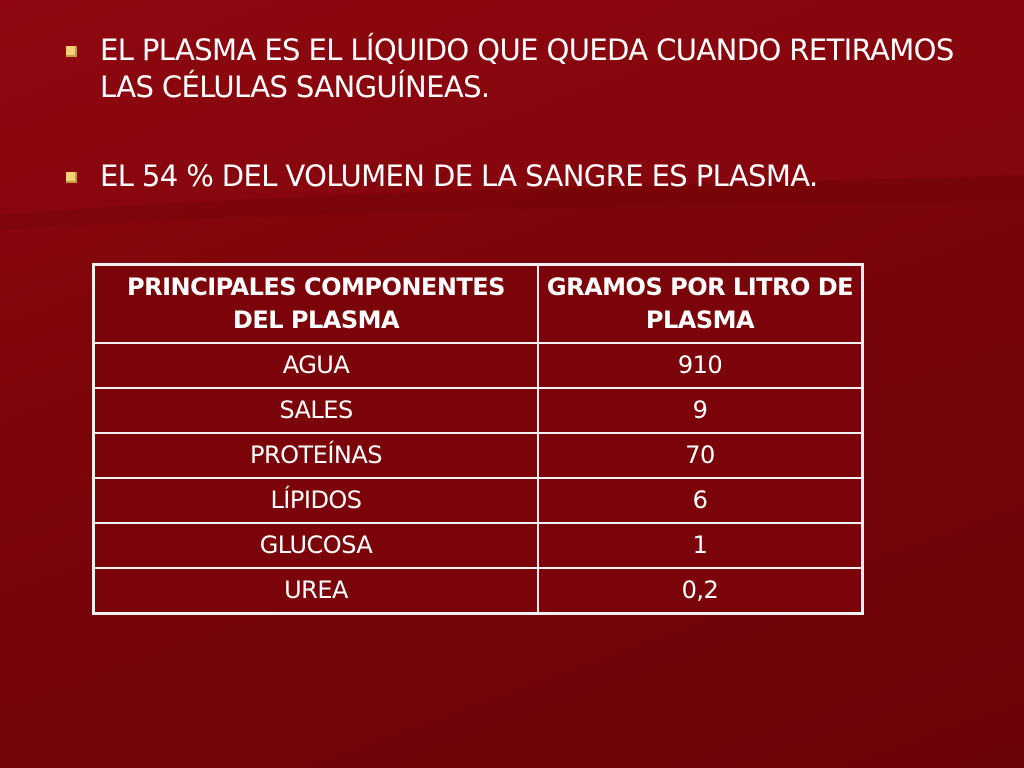 Image resolution: width=1024 pixels, height=768 pixels. Describe the element at coordinates (315, 303) in the screenshot. I see `header-components: PRINCIPALES COMPONENTES DEL PLASMA` at that location.